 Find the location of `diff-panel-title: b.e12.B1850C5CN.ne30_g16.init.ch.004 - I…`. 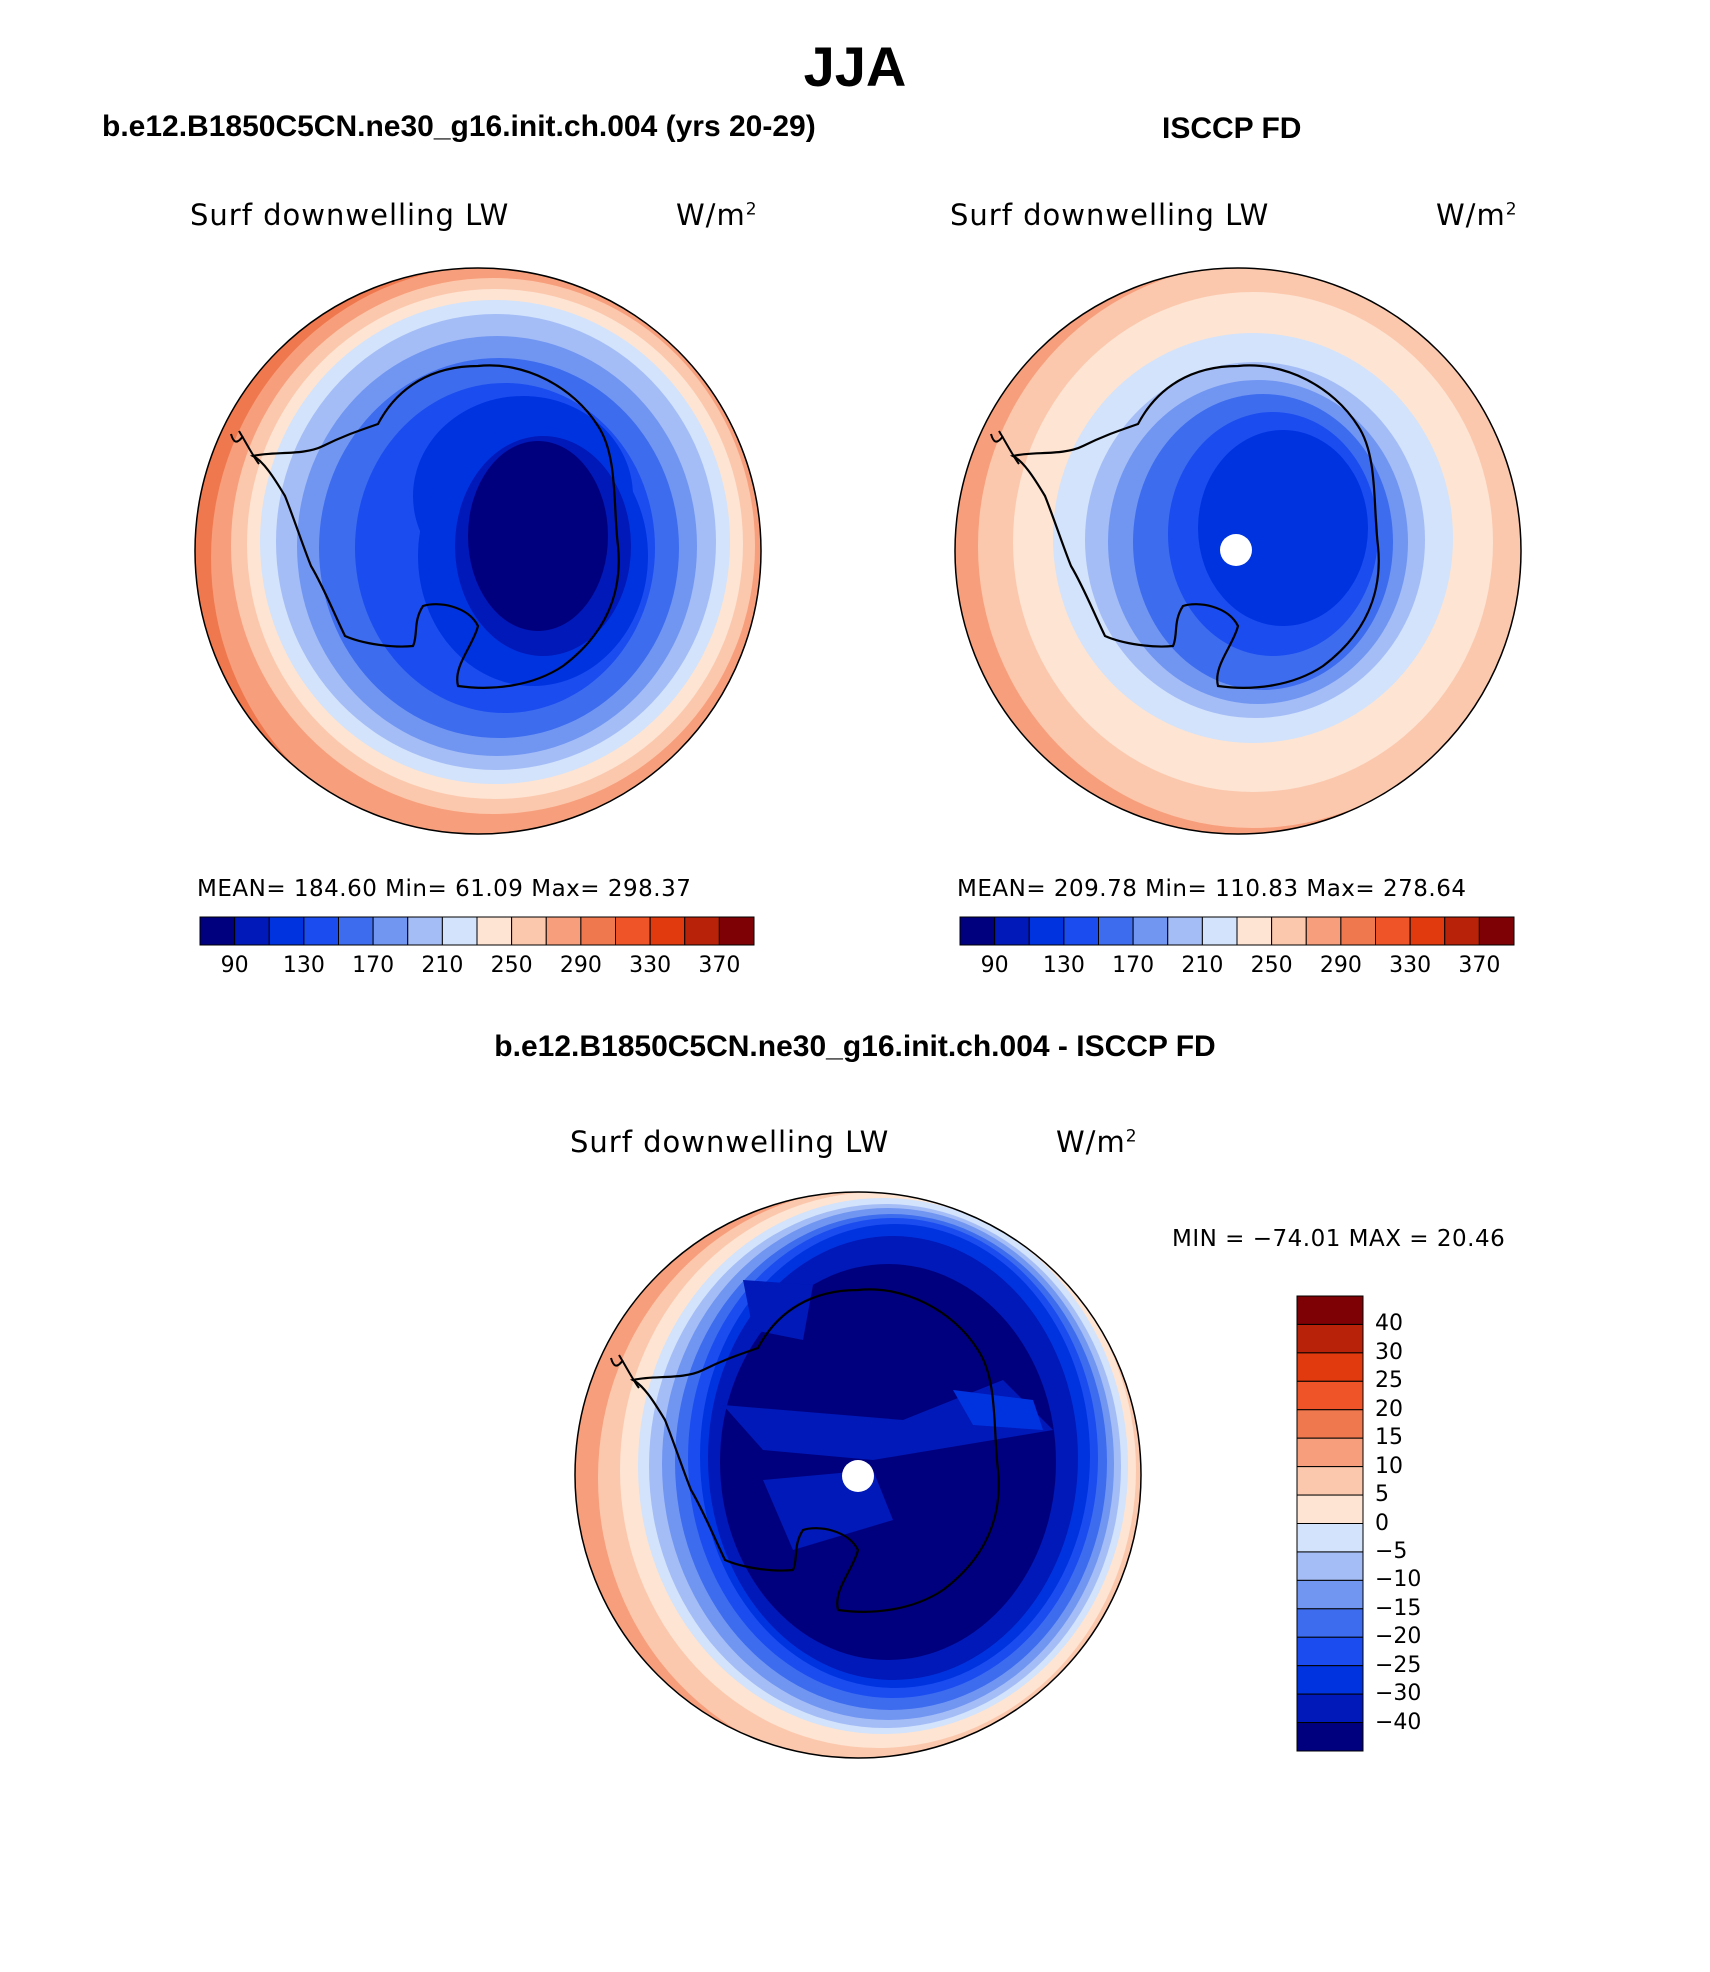

diff-panel-title: b.e12.B1850C5CN.ne30_g16.init.ch.004 - I… is located at coordinates (855, 1046).